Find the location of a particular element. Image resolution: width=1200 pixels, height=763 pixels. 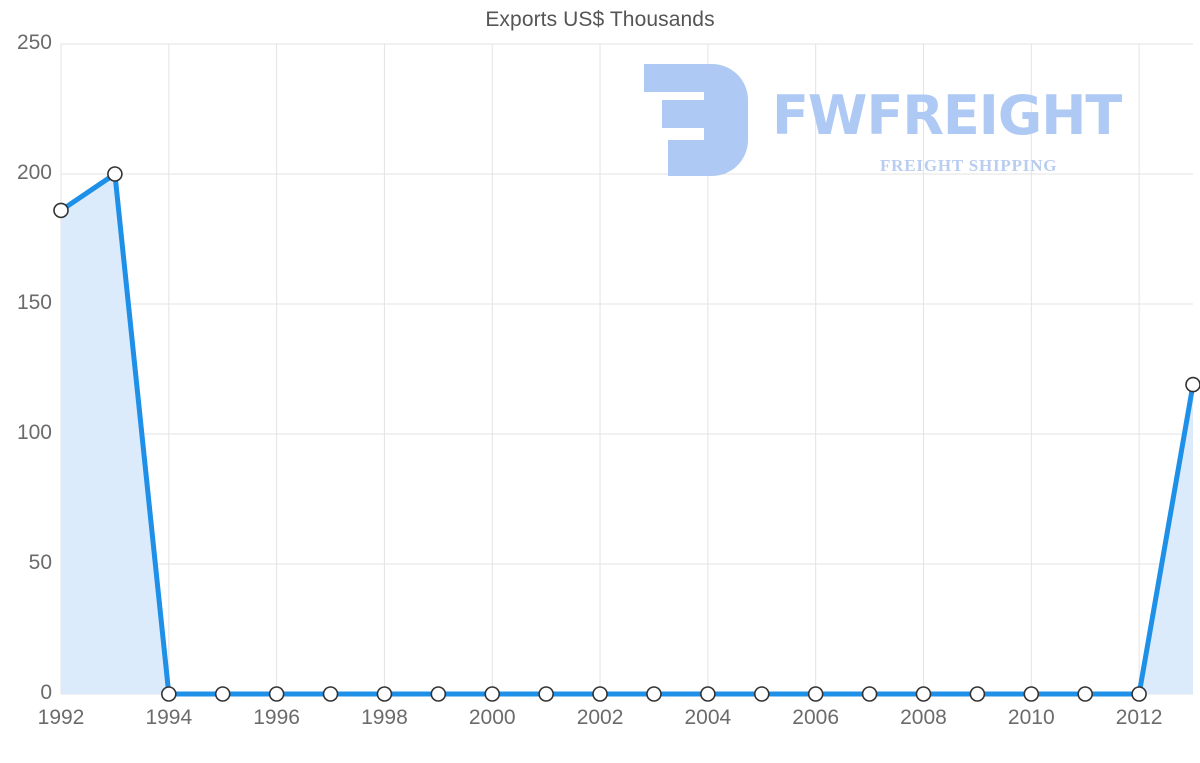

x-axis-tick-label: 2002 is located at coordinates (600, 717).